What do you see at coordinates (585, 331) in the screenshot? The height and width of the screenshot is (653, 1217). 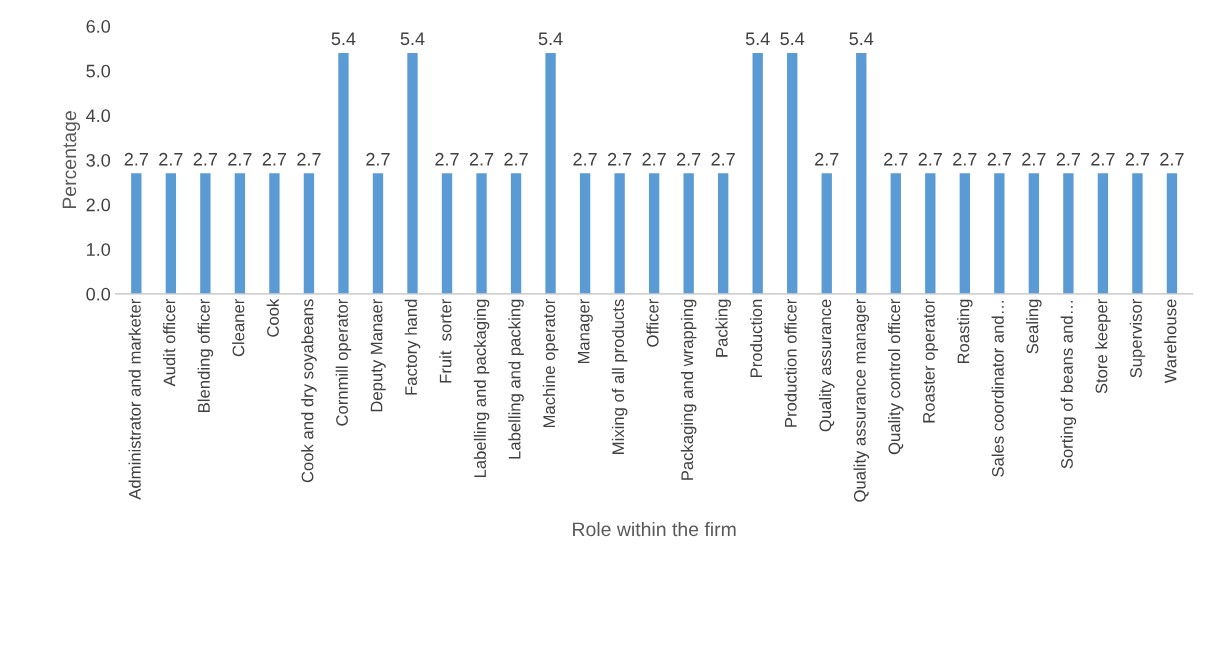 I see `x-tick-label: Manager` at bounding box center [585, 331].